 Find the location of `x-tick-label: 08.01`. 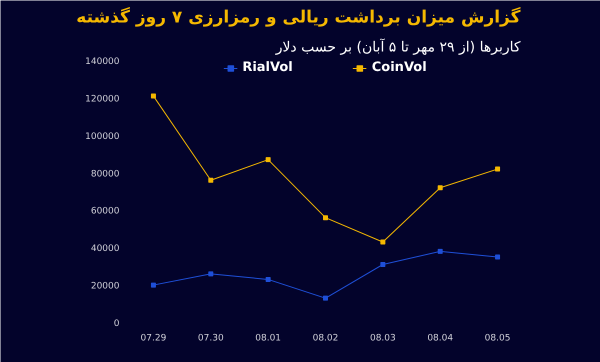

x-tick-label: 08.01 is located at coordinates (268, 339).